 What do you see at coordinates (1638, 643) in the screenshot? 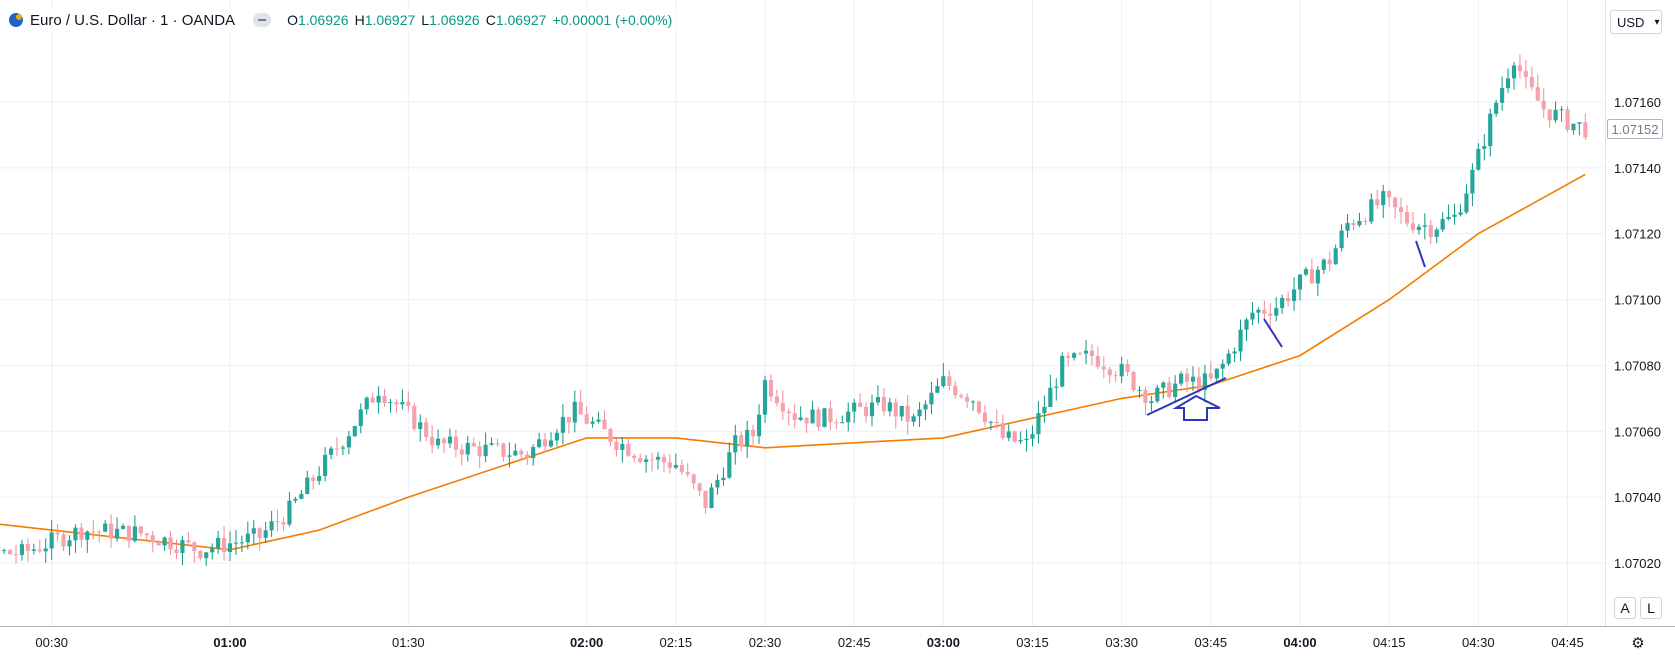
I see `gear-icon: ⚙` at bounding box center [1638, 643].